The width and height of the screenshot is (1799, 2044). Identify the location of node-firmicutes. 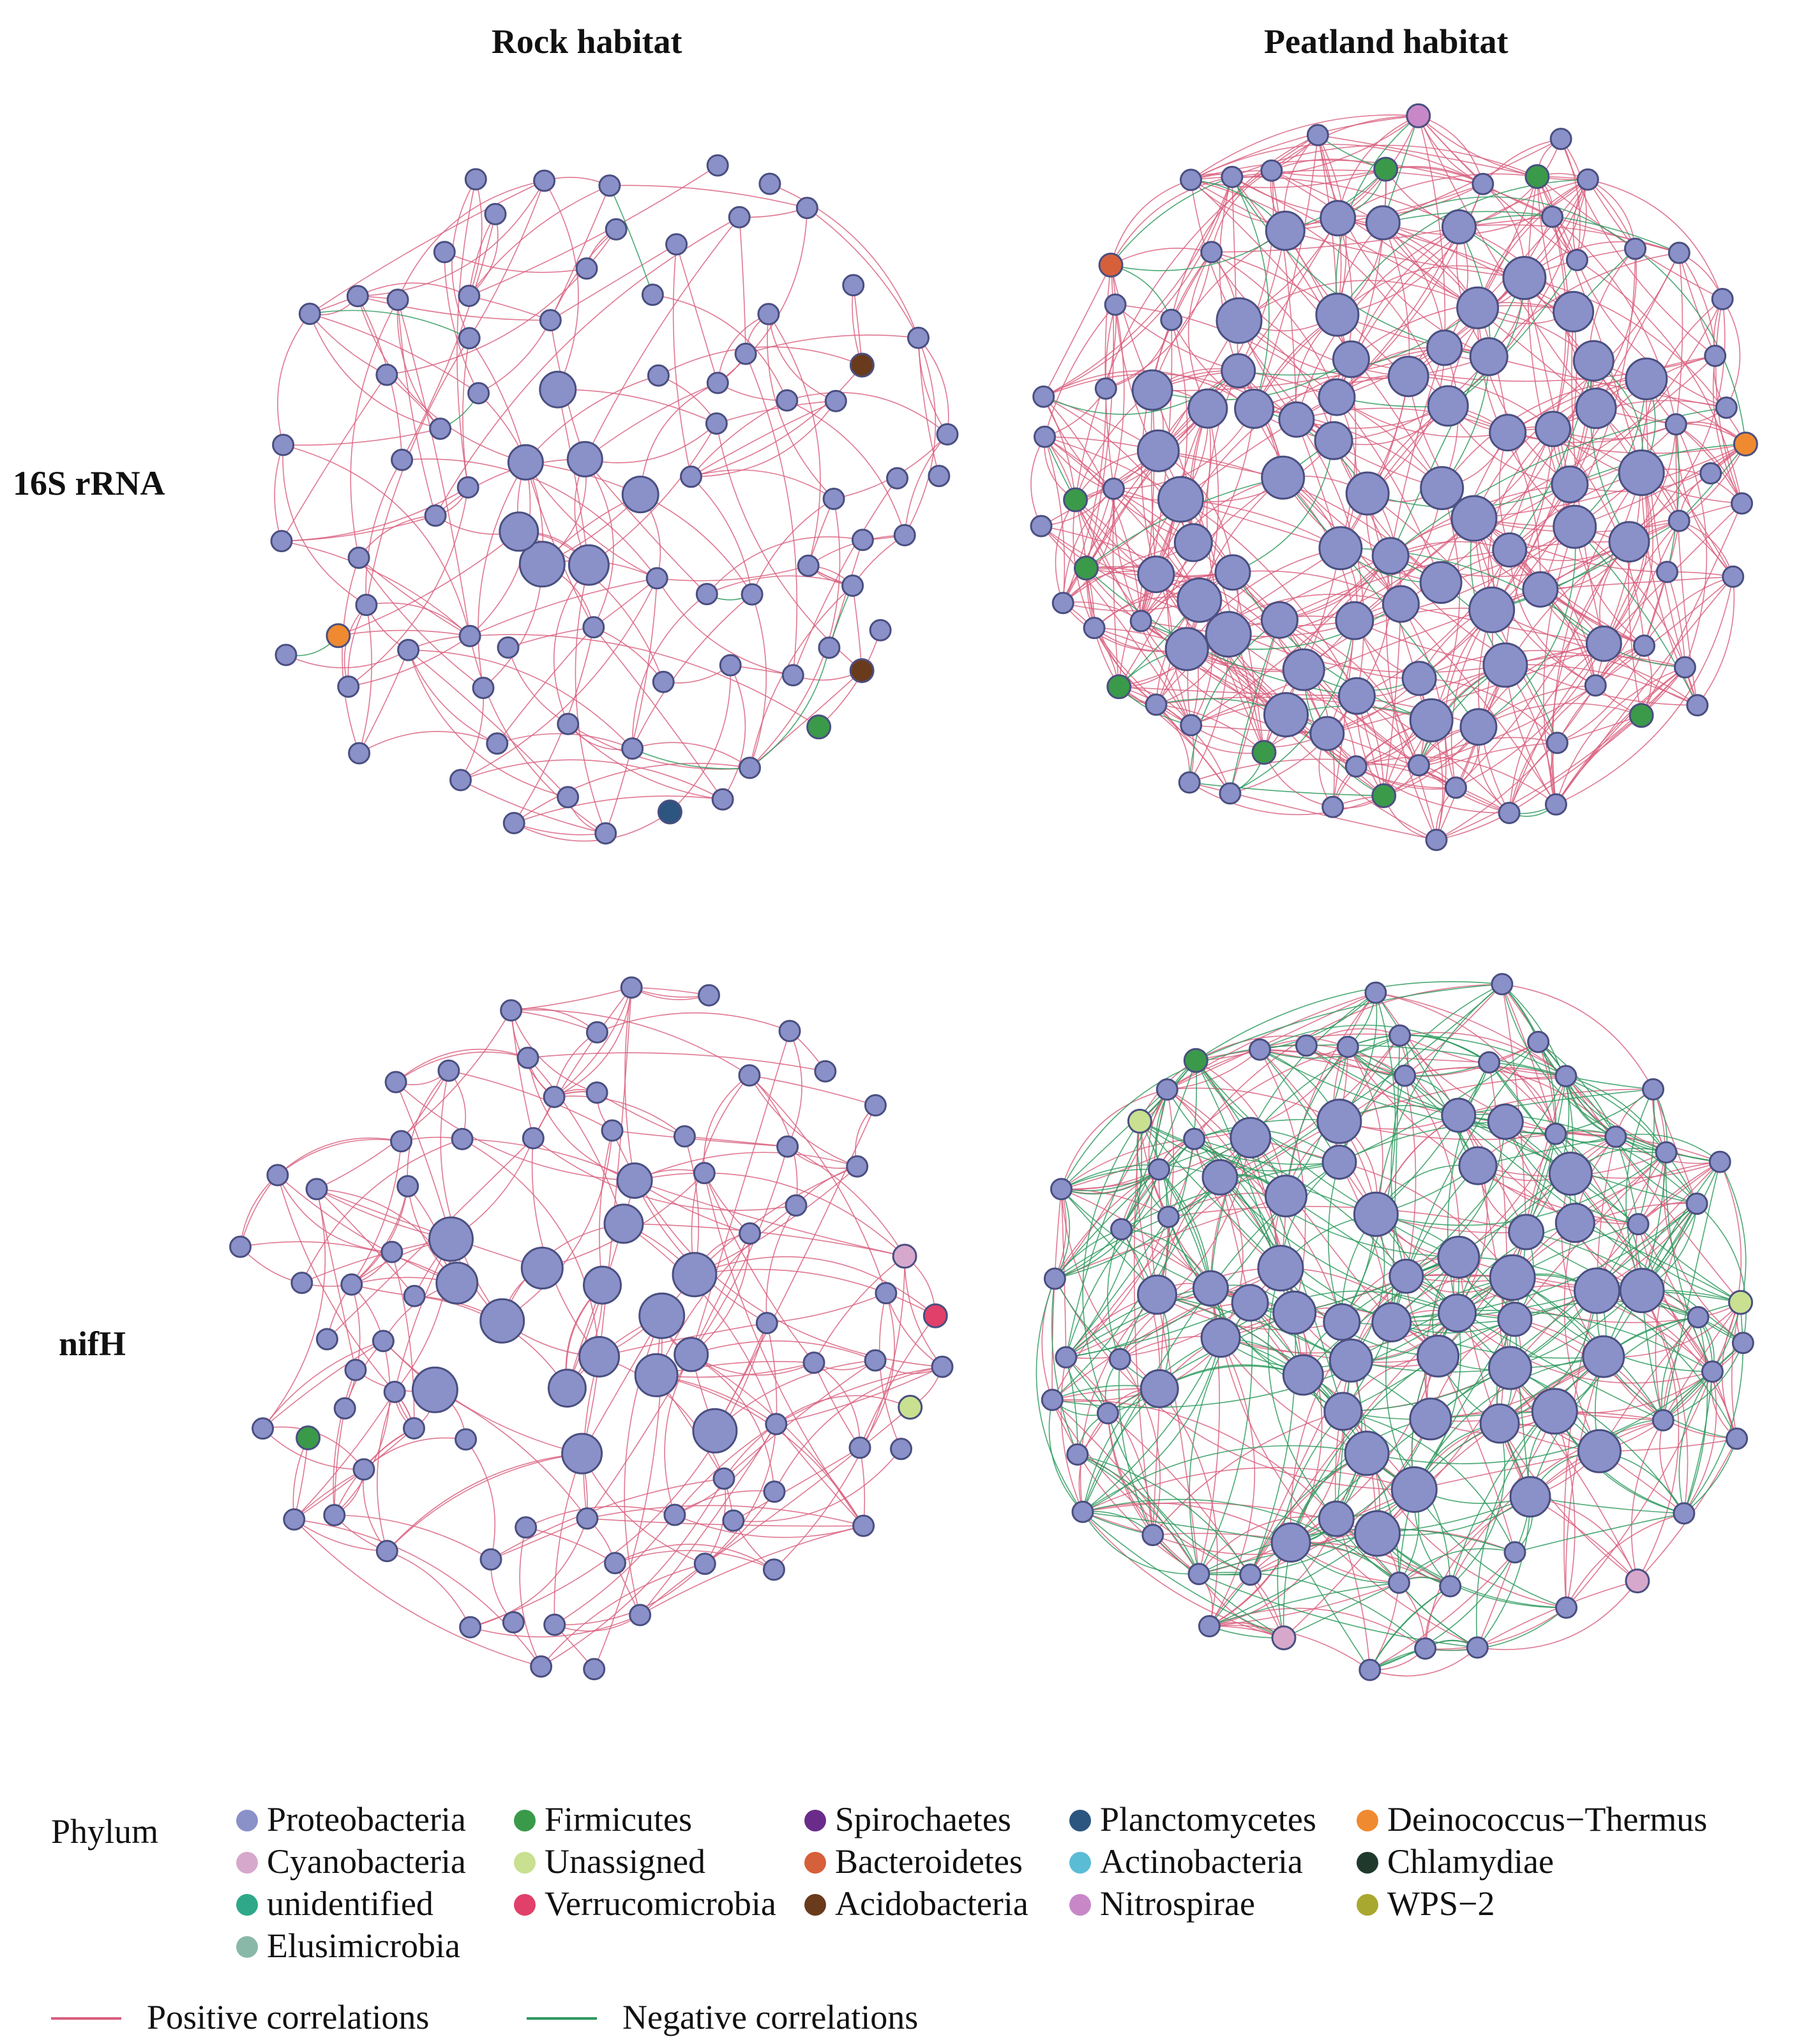
(1384, 795).